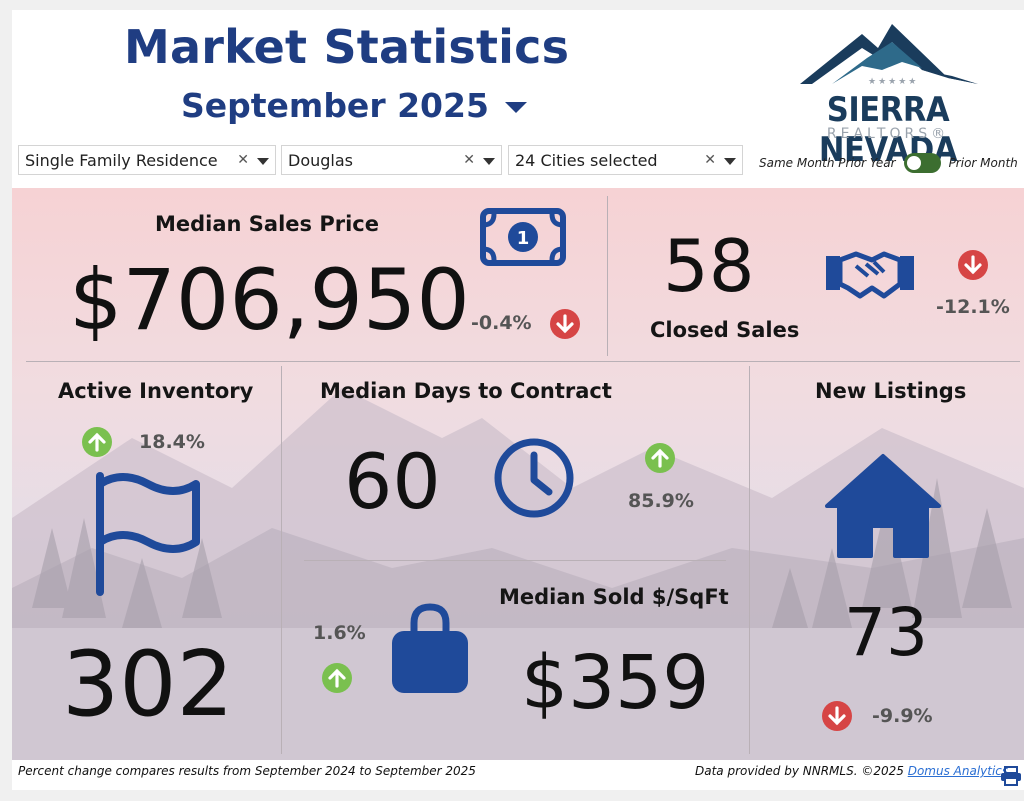 The image size is (1024, 801). I want to click on toggle-knob, so click(913, 163).